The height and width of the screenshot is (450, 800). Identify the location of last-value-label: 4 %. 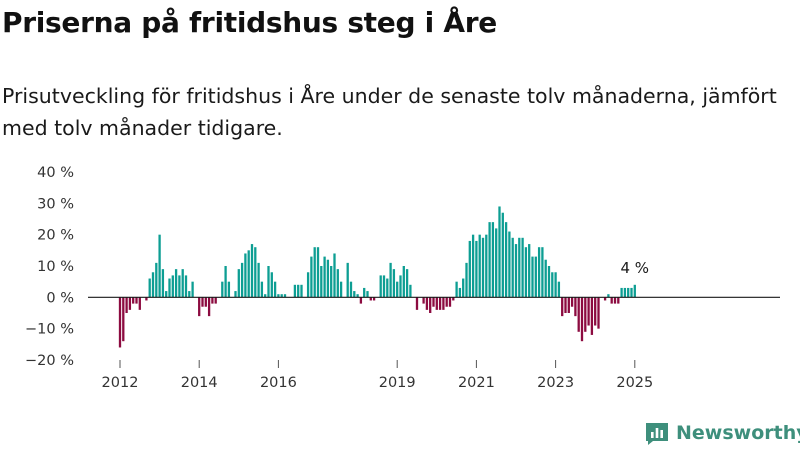
(635, 268).